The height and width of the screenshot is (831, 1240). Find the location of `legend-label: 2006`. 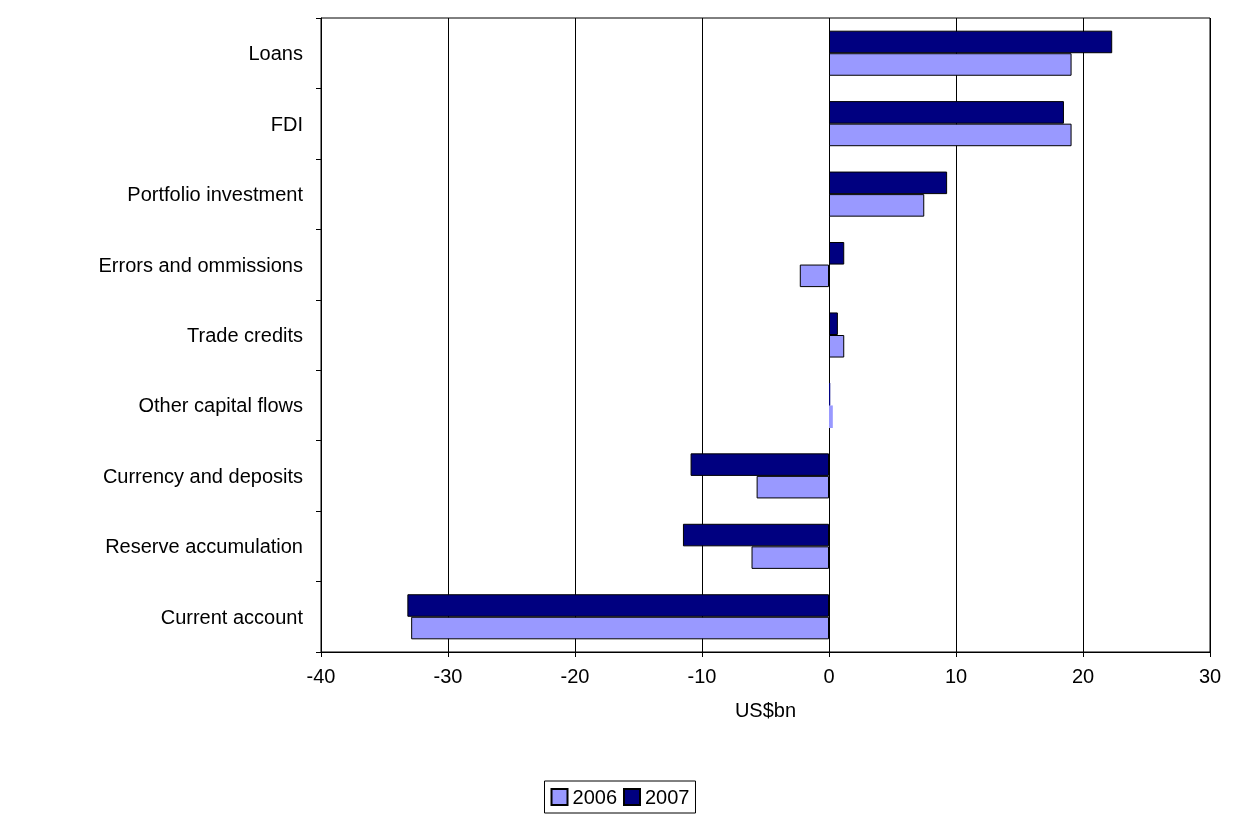

legend-label: 2006 is located at coordinates (595, 797).